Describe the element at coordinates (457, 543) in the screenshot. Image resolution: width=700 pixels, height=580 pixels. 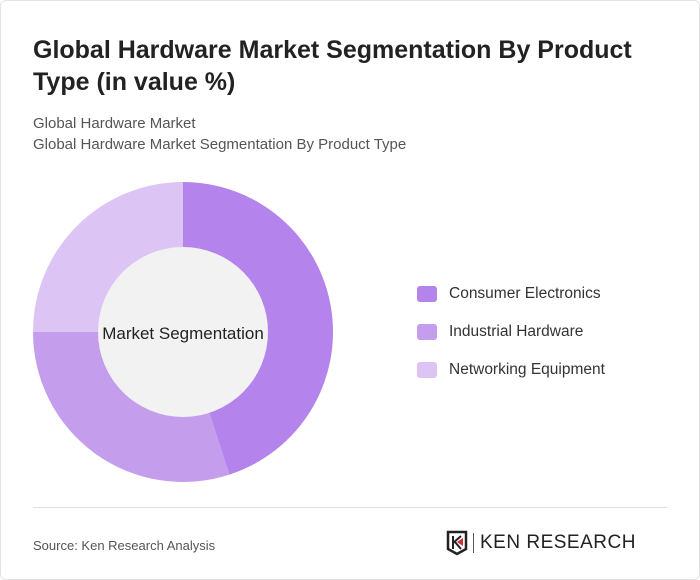
I see `logo-shield-icon` at that location.